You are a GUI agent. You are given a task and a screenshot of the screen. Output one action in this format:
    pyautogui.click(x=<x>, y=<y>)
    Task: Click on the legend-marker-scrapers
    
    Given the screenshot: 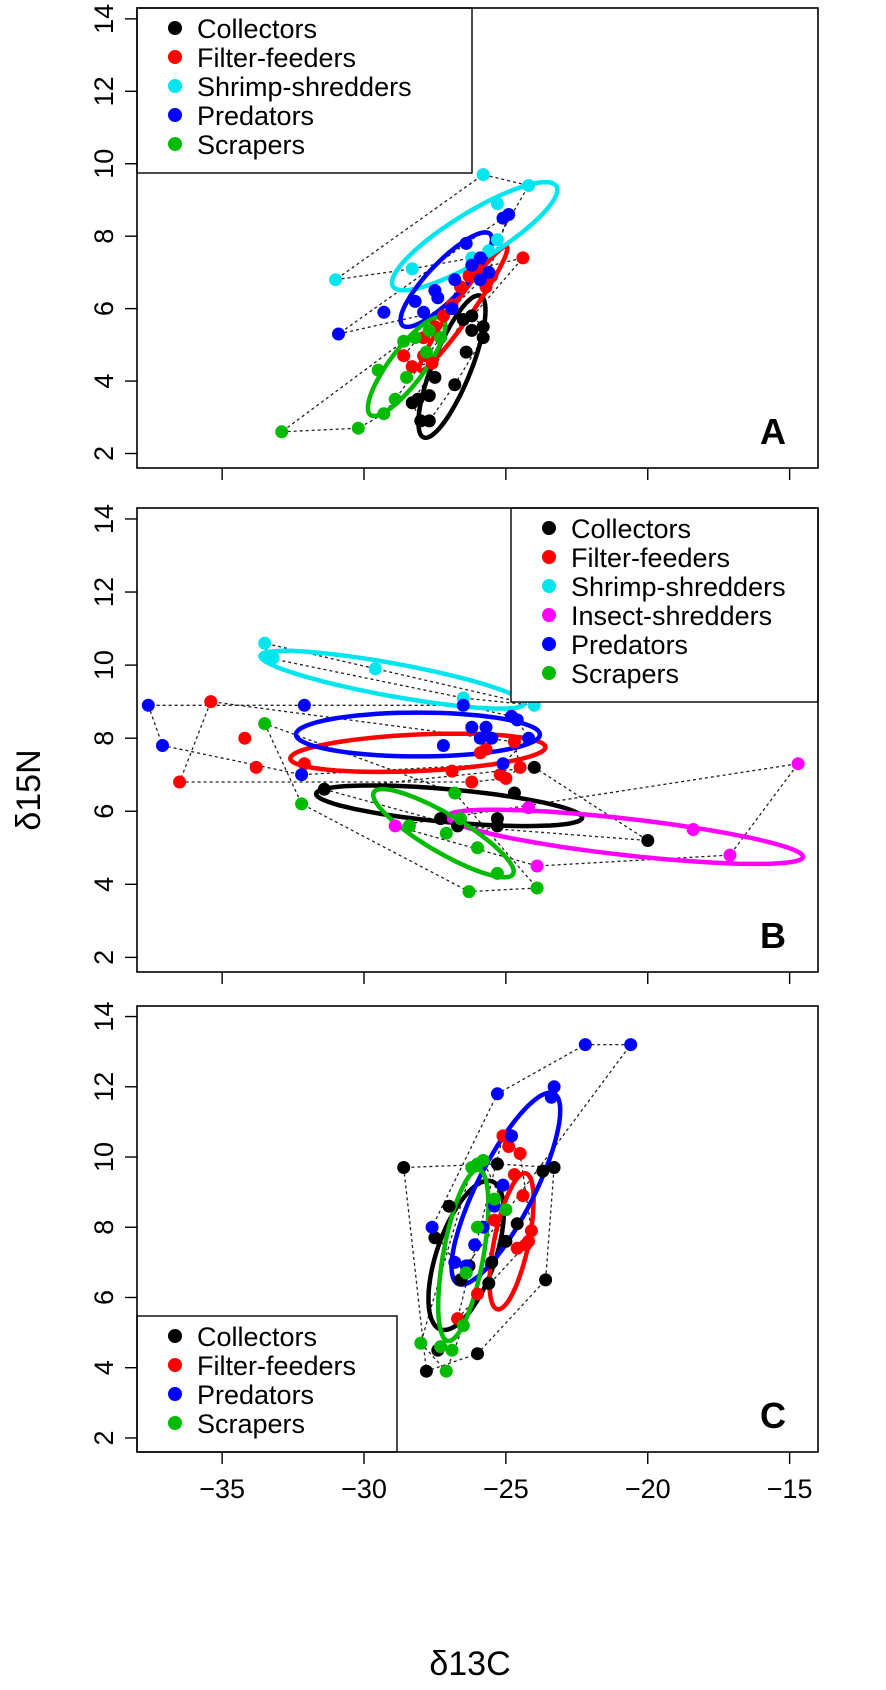 What is the action you would take?
    pyautogui.click(x=175, y=1423)
    